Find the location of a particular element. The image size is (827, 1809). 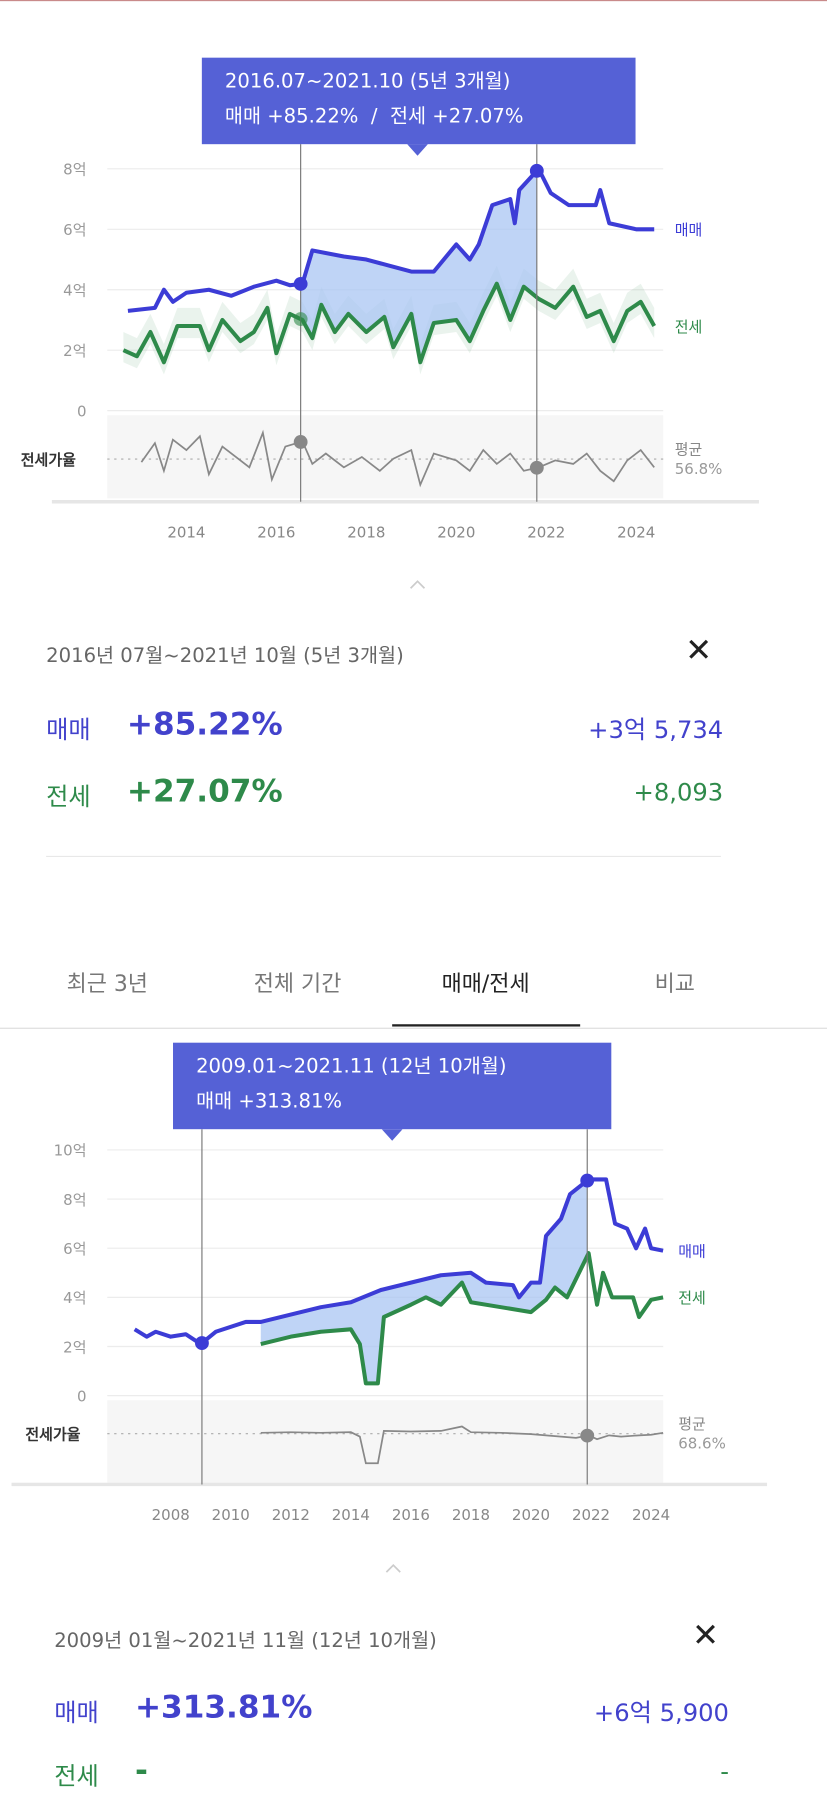

x-tick-label: 2012 is located at coordinates (291, 1515).